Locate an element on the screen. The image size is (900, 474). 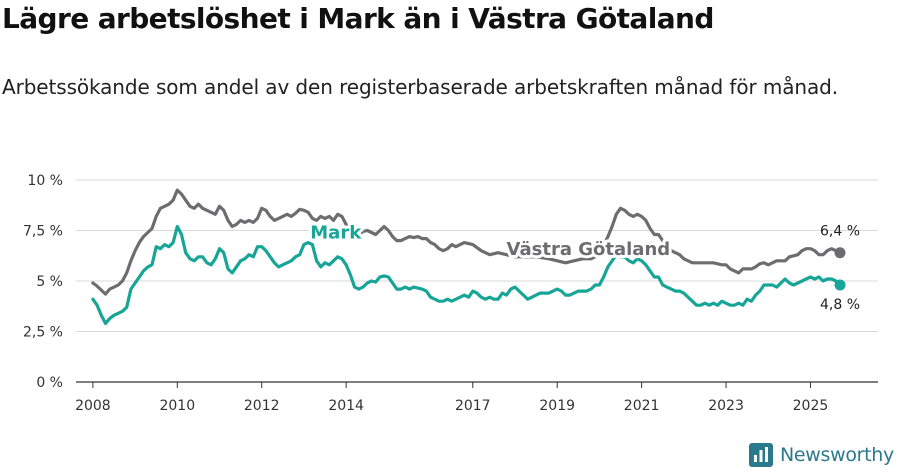
x-tick-label: 2010 is located at coordinates (177, 406).